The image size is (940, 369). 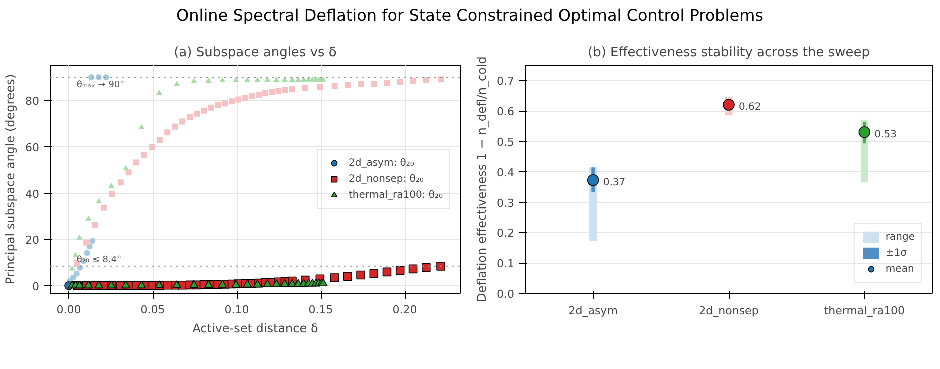 What do you see at coordinates (729, 311) in the screenshot?
I see `x-tick-label: 2d_nonsep` at bounding box center [729, 311].